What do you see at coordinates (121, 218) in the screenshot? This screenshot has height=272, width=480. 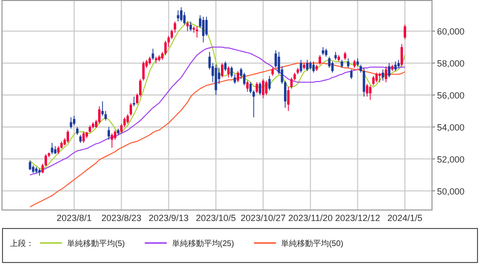 I see `x-tick-label: 2023/8/23` at bounding box center [121, 218].